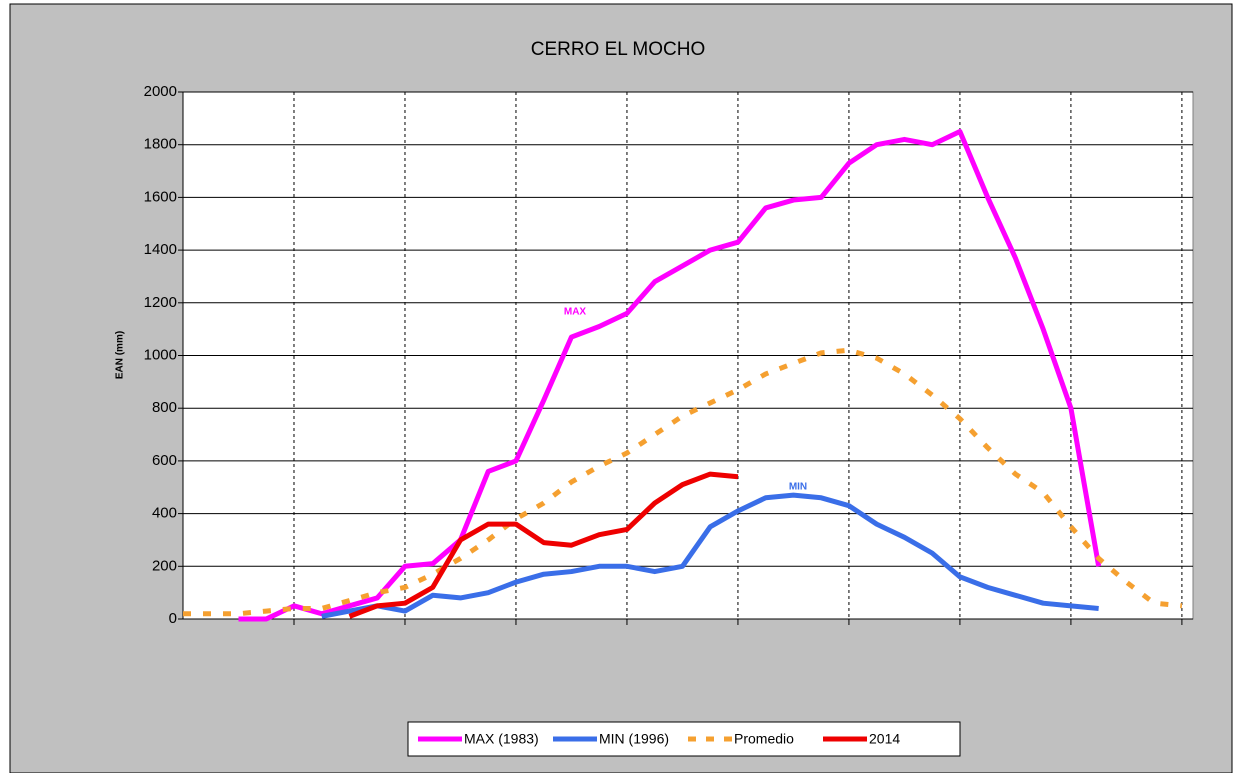 This screenshot has height=778, width=1236. What do you see at coordinates (764, 739) in the screenshot?
I see `legend-label: Promedio` at bounding box center [764, 739].